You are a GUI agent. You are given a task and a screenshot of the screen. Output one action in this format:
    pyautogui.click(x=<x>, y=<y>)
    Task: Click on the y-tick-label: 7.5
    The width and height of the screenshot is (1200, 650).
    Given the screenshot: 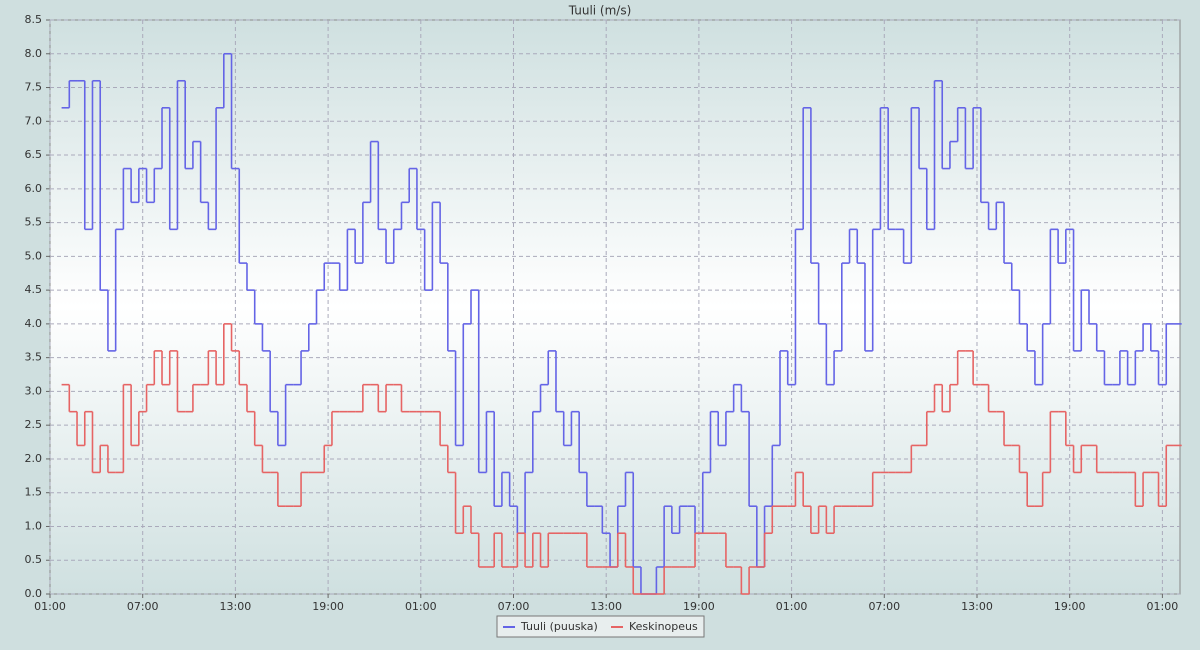 What is the action you would take?
    pyautogui.click(x=34, y=87)
    